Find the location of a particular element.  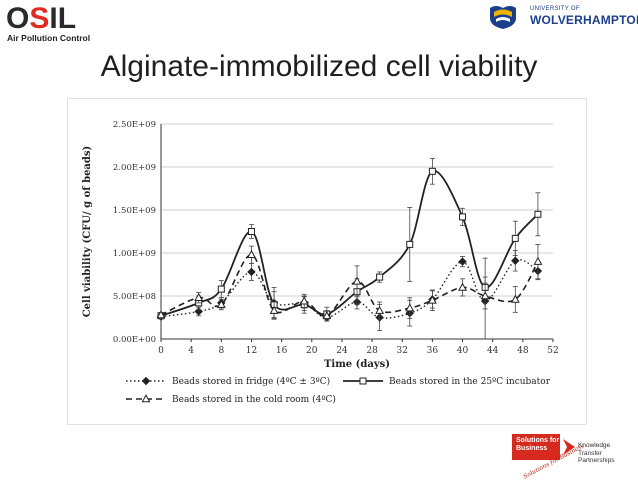

ktp-line-knowledge: Knowledge is located at coordinates (594, 445).